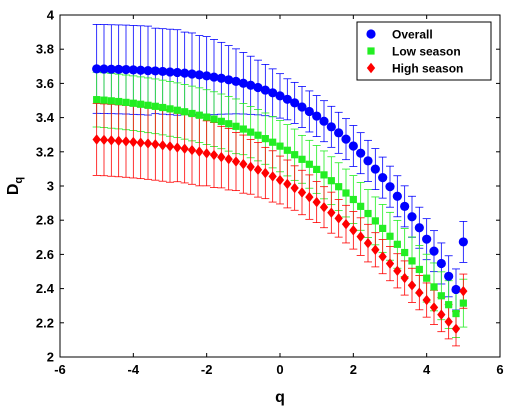 The height and width of the screenshot is (410, 508). What do you see at coordinates (412, 35) in the screenshot?
I see `legend-label-overall: Overall` at bounding box center [412, 35].